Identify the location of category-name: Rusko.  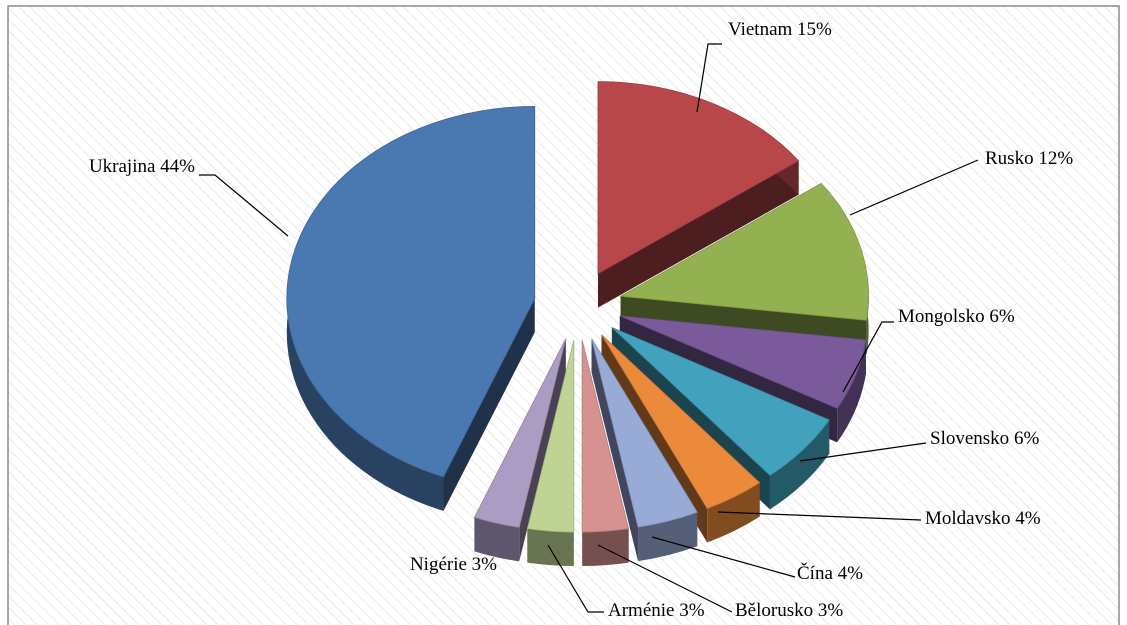
(1009, 158).